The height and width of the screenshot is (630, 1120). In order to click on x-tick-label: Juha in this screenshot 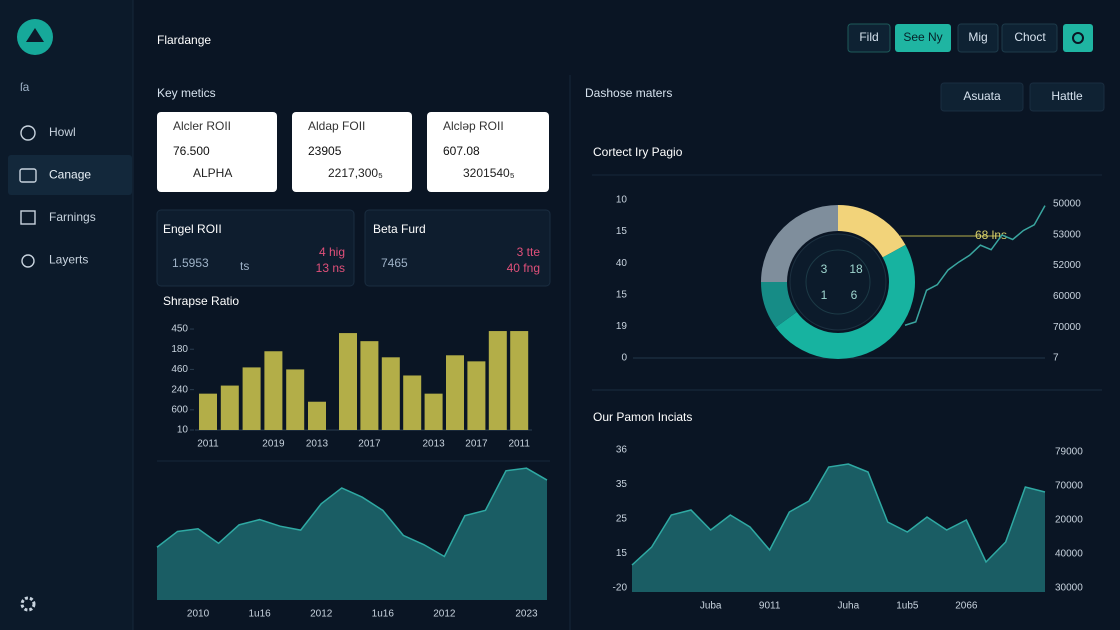, I will do `click(848, 606)`.